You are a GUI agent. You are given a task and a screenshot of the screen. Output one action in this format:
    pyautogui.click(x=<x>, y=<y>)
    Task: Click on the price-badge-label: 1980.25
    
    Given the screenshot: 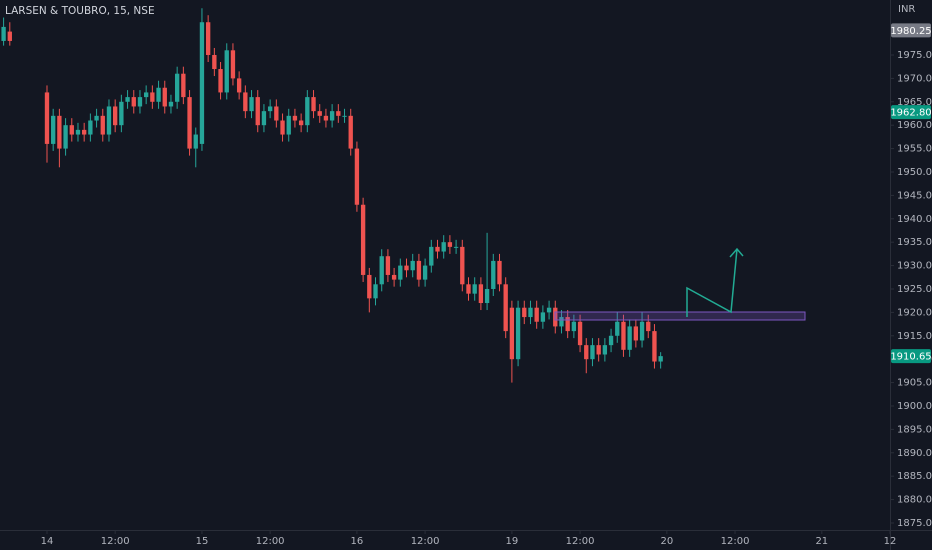 What is the action you would take?
    pyautogui.click(x=910, y=31)
    